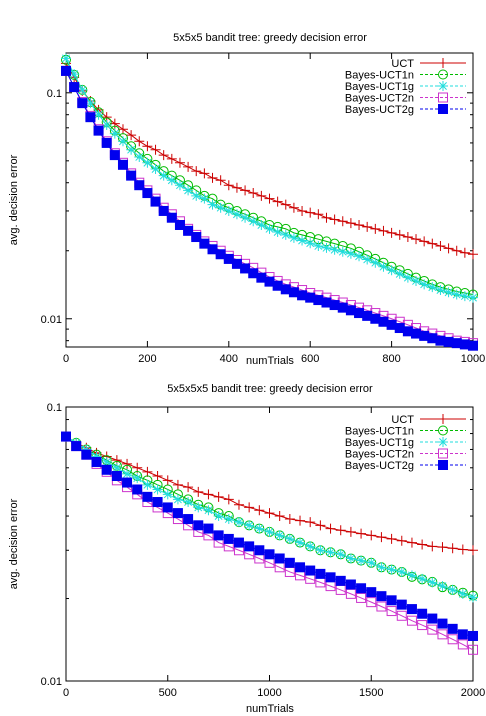 Image resolution: width=486 pixels, height=716 pixels. What do you see at coordinates (168, 693) in the screenshot?
I see `x-tick-label: 500` at bounding box center [168, 693].